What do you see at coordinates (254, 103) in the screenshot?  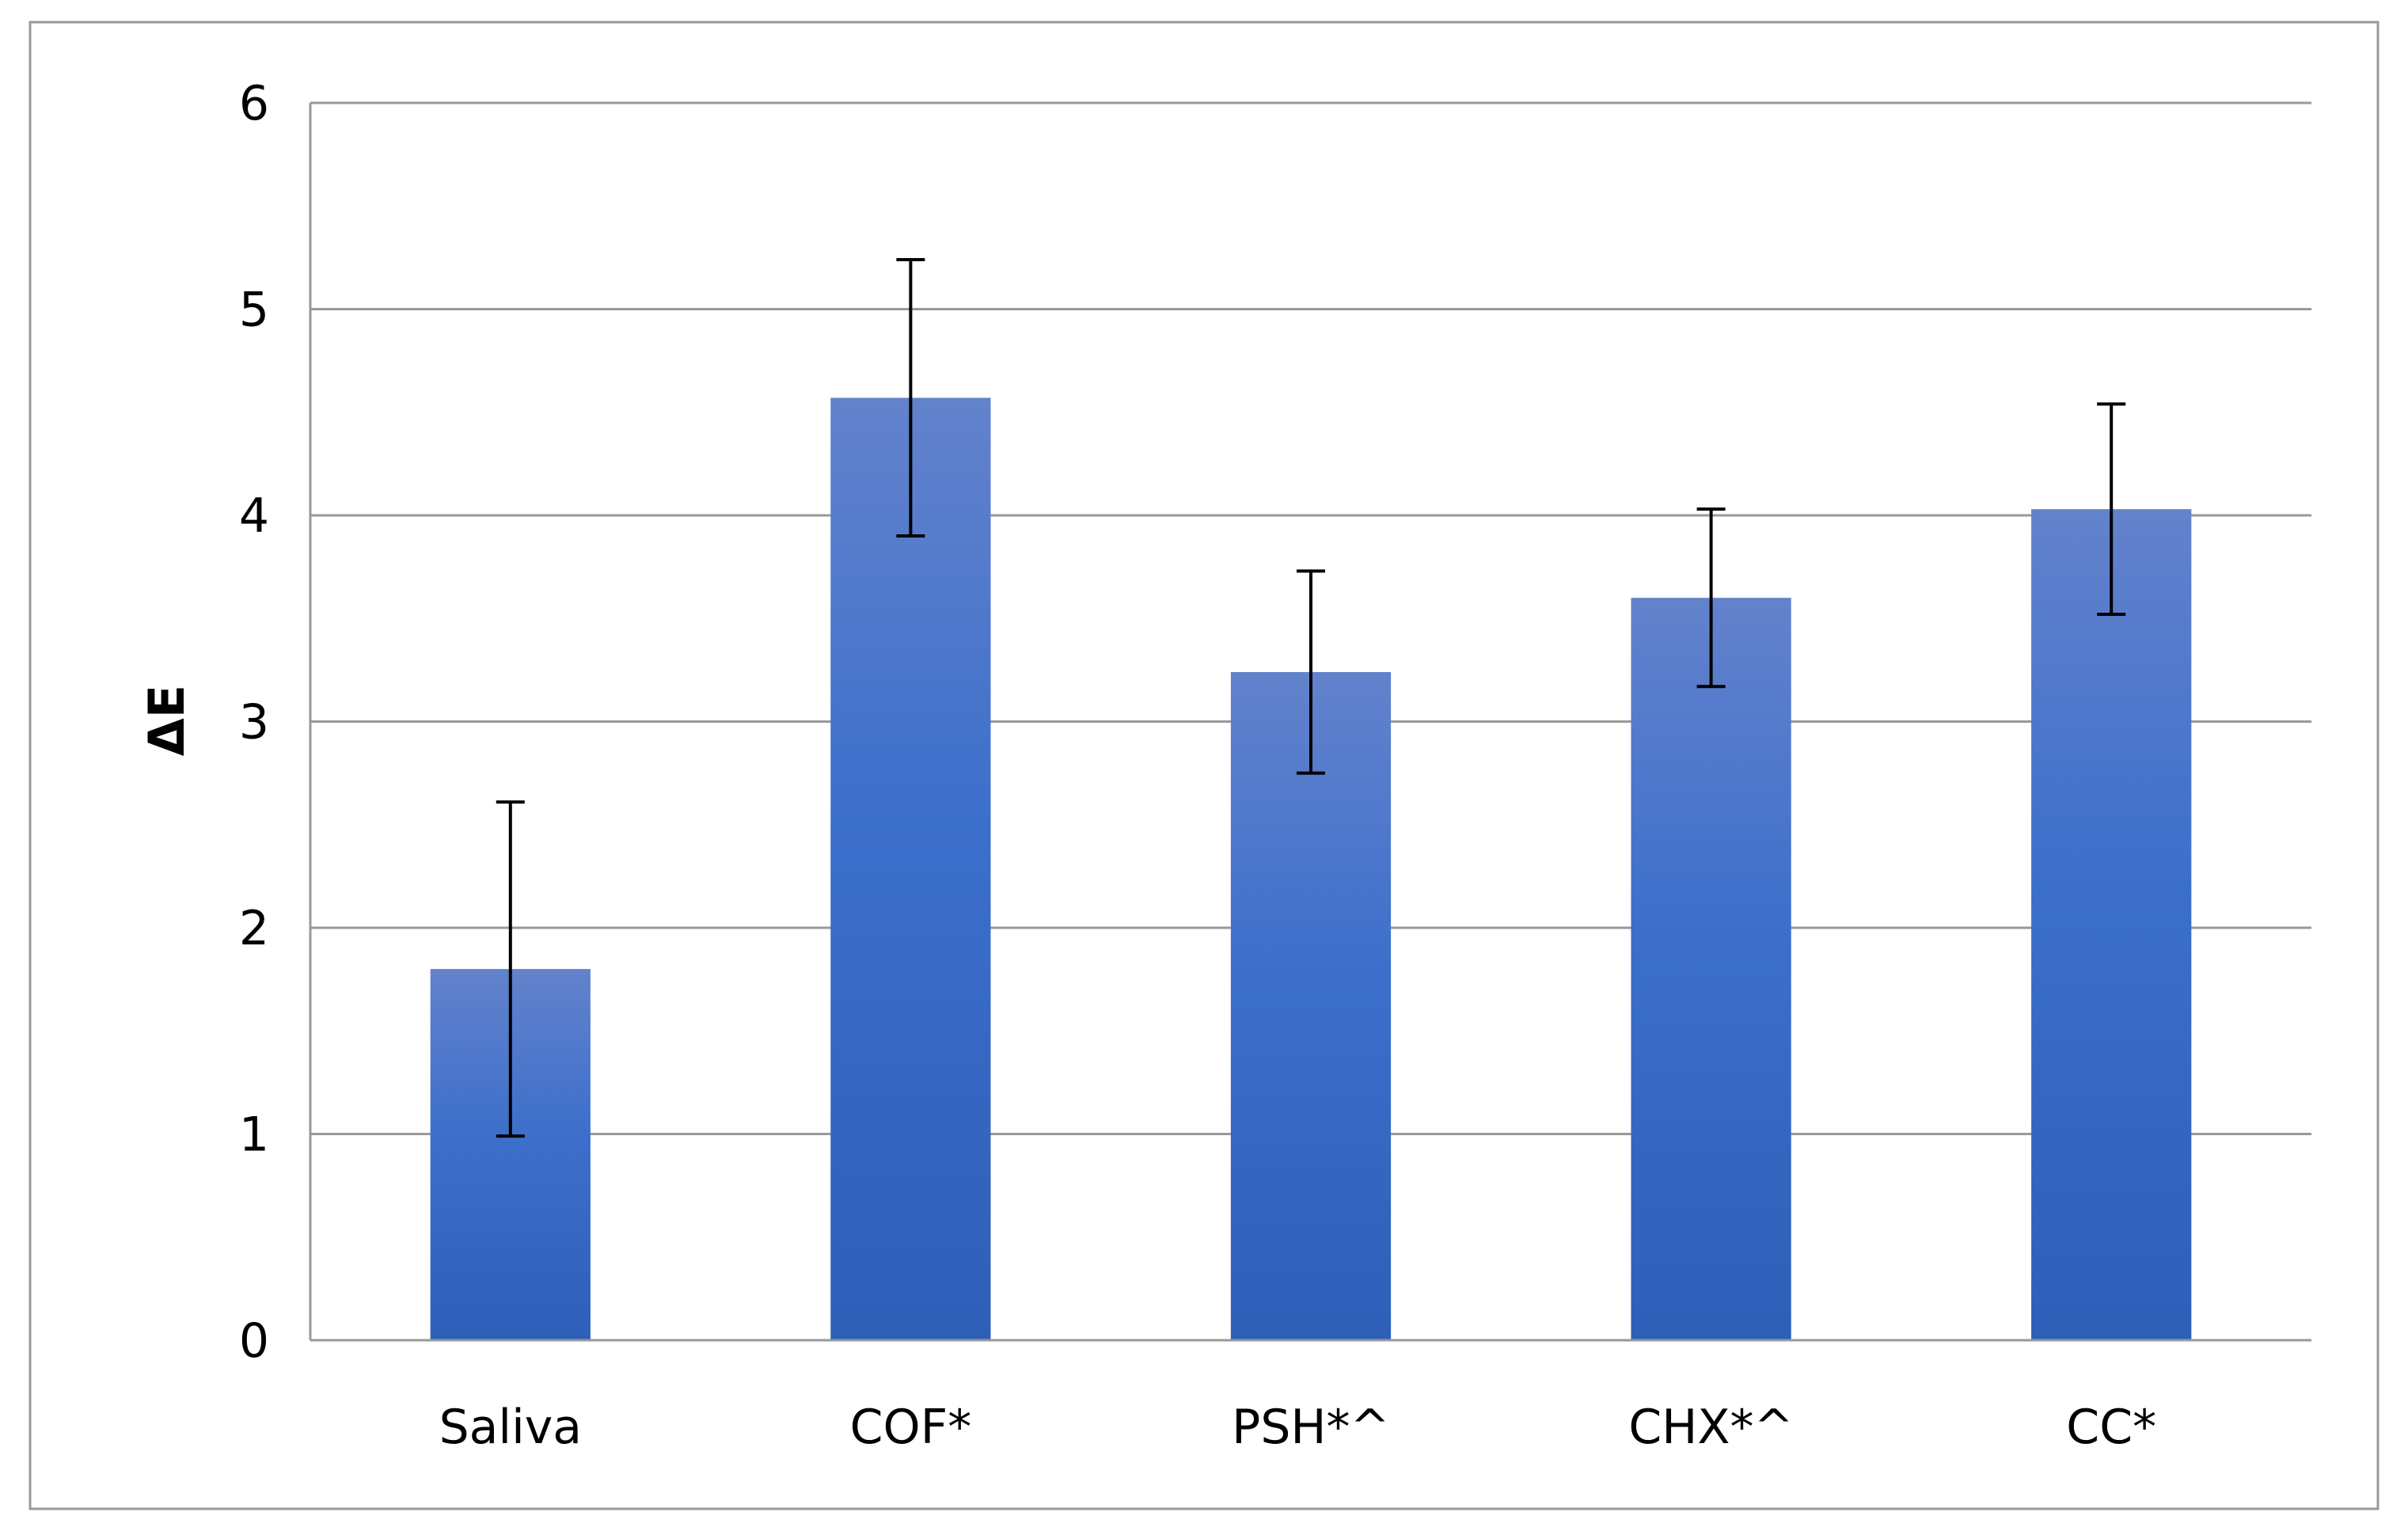 I see `y-tick-label-6: 6` at bounding box center [254, 103].